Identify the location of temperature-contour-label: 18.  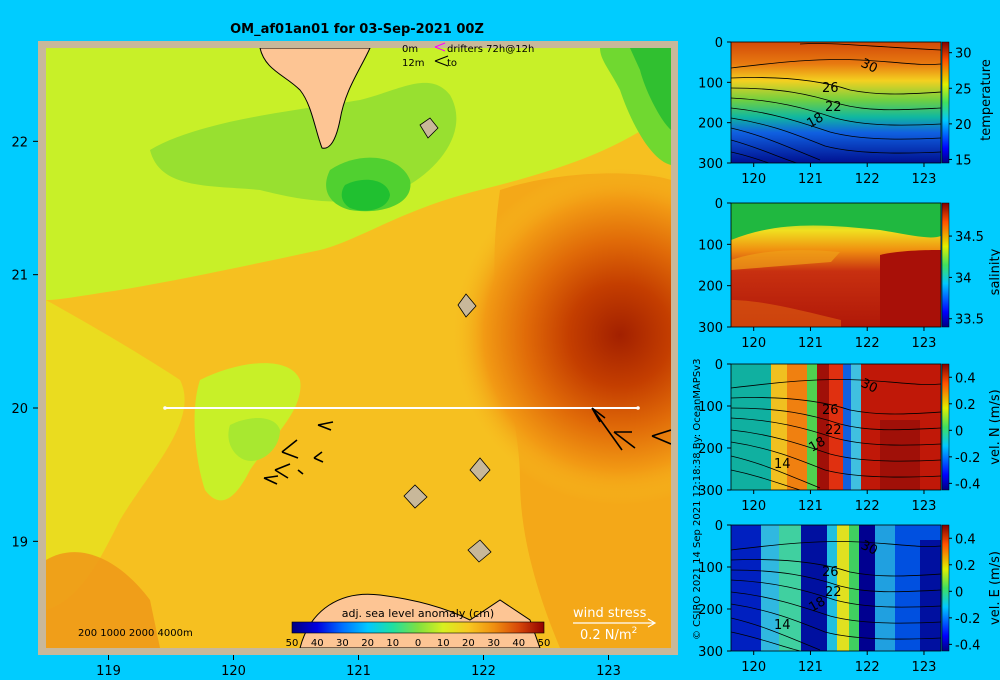
(816, 120).